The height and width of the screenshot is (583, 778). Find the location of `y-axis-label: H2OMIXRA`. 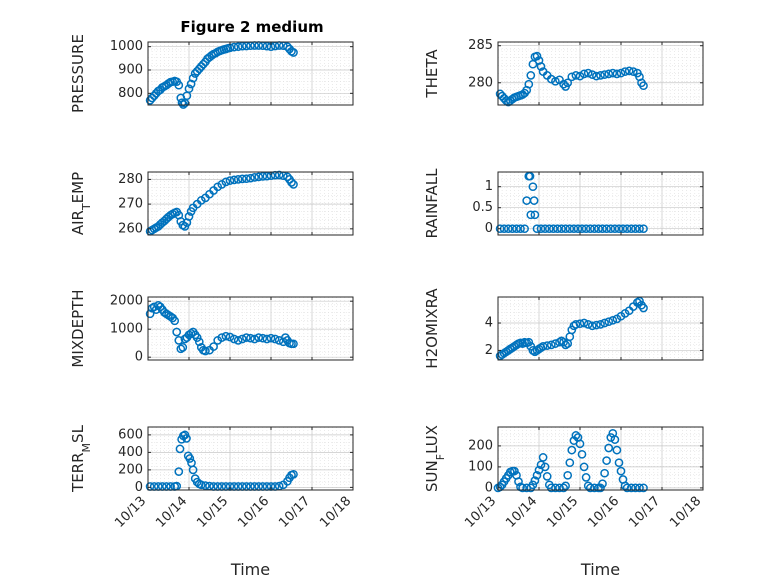

y-axis-label: H2OMIXRA is located at coordinates (432, 328).